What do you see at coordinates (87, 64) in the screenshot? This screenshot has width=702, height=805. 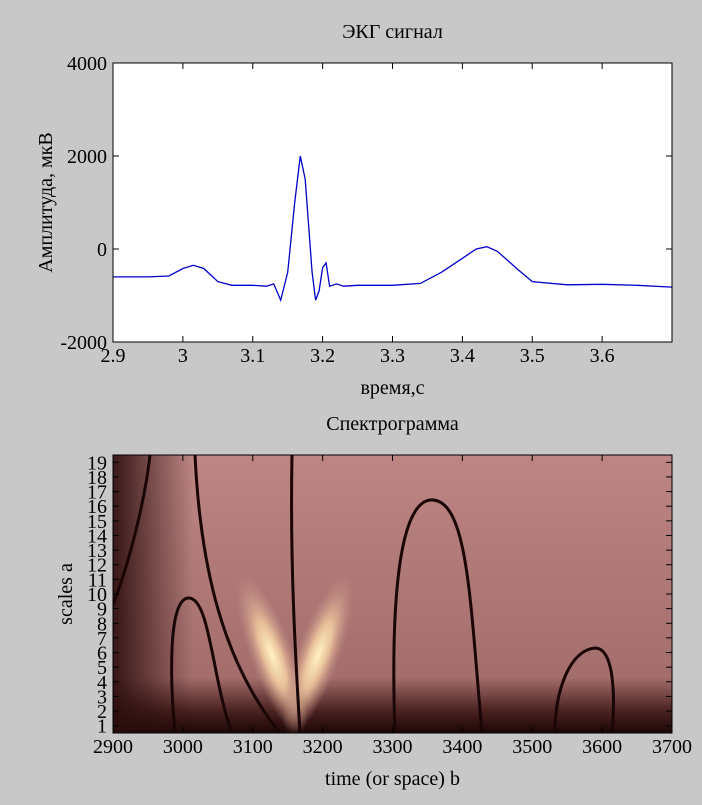 I see `y-tick-label: 4000` at bounding box center [87, 64].